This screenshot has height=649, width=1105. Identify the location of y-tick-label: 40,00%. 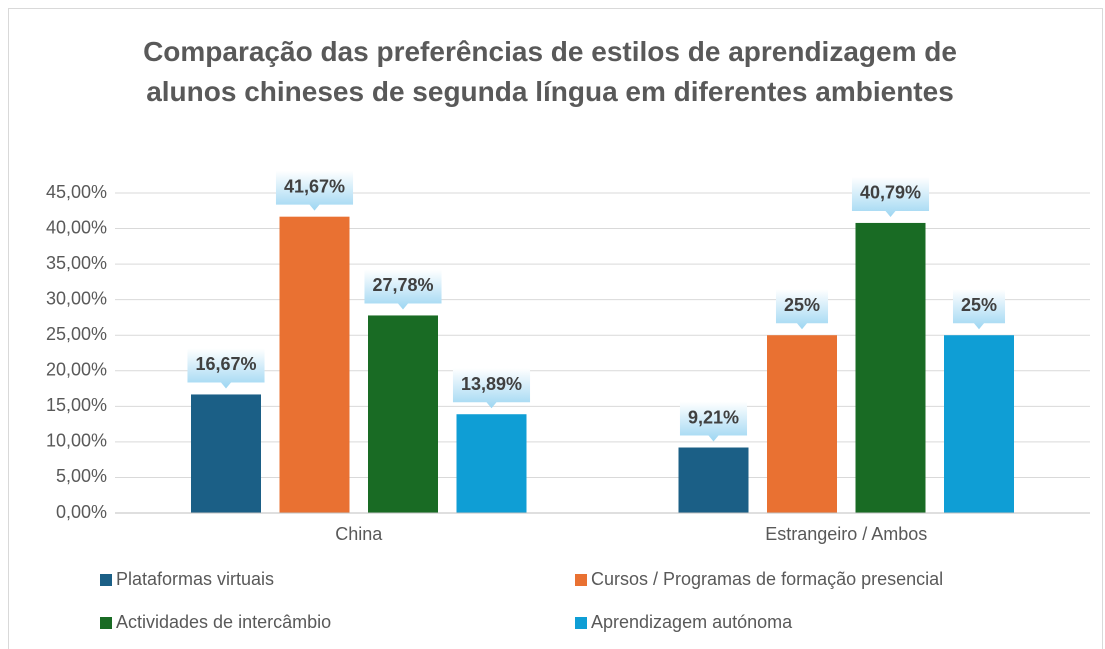
(76, 227).